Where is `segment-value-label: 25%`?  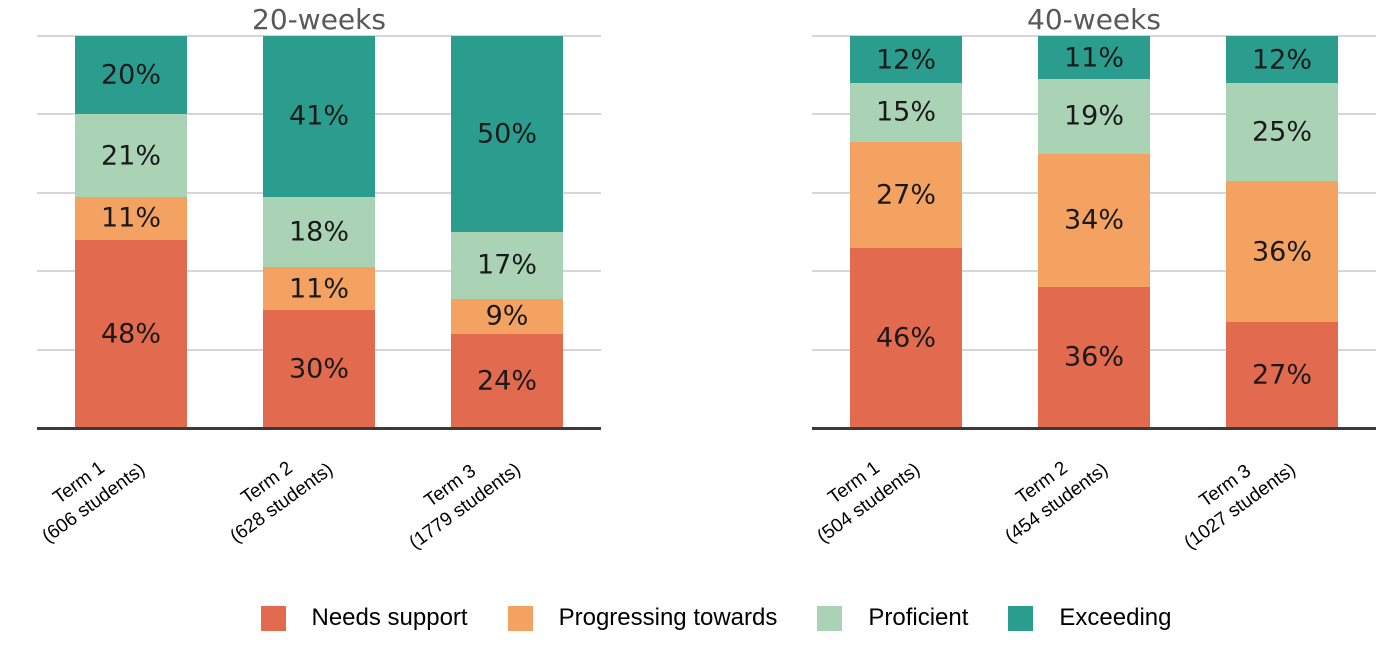 segment-value-label: 25% is located at coordinates (1282, 132).